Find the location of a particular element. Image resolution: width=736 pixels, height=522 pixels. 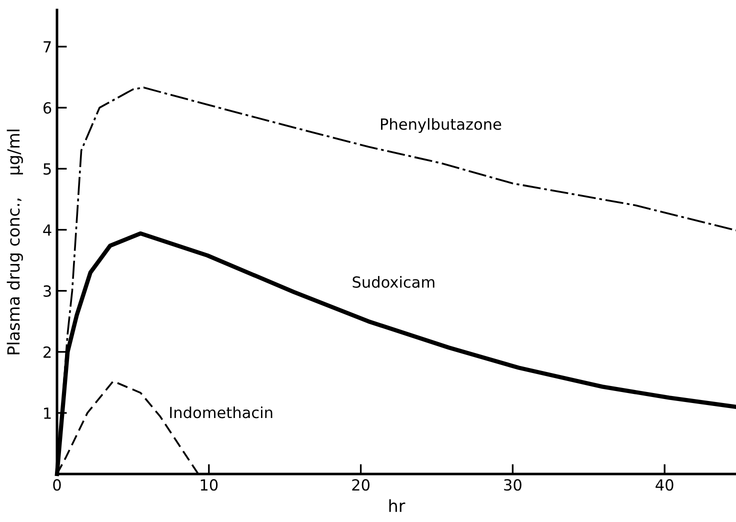

y-tick-label: 2 is located at coordinates (47, 352).